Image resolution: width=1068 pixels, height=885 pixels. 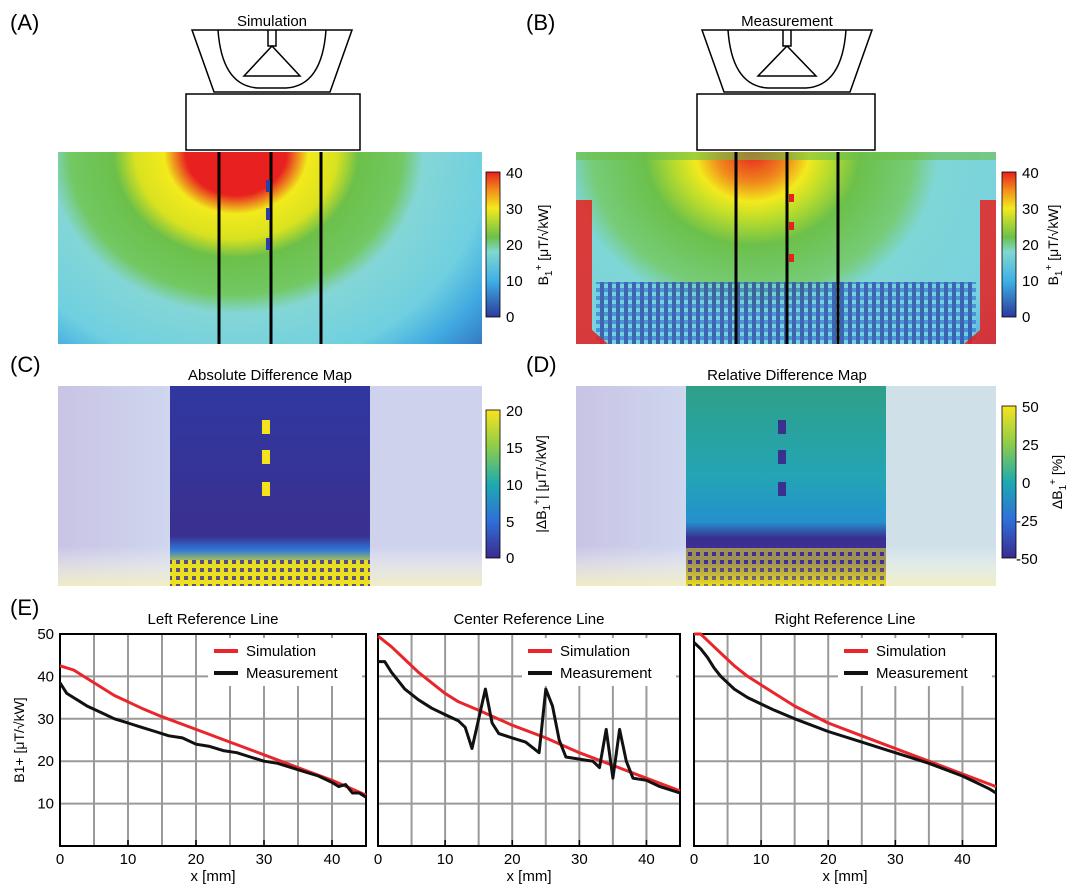 What do you see at coordinates (514, 485) in the screenshot?
I see `cb-abs-tick: 10` at bounding box center [514, 485].